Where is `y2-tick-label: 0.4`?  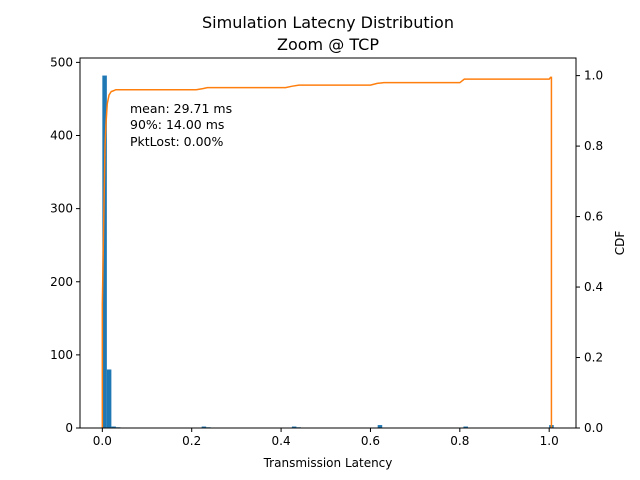
y2-tick-label: 0.4 is located at coordinates (593, 287).